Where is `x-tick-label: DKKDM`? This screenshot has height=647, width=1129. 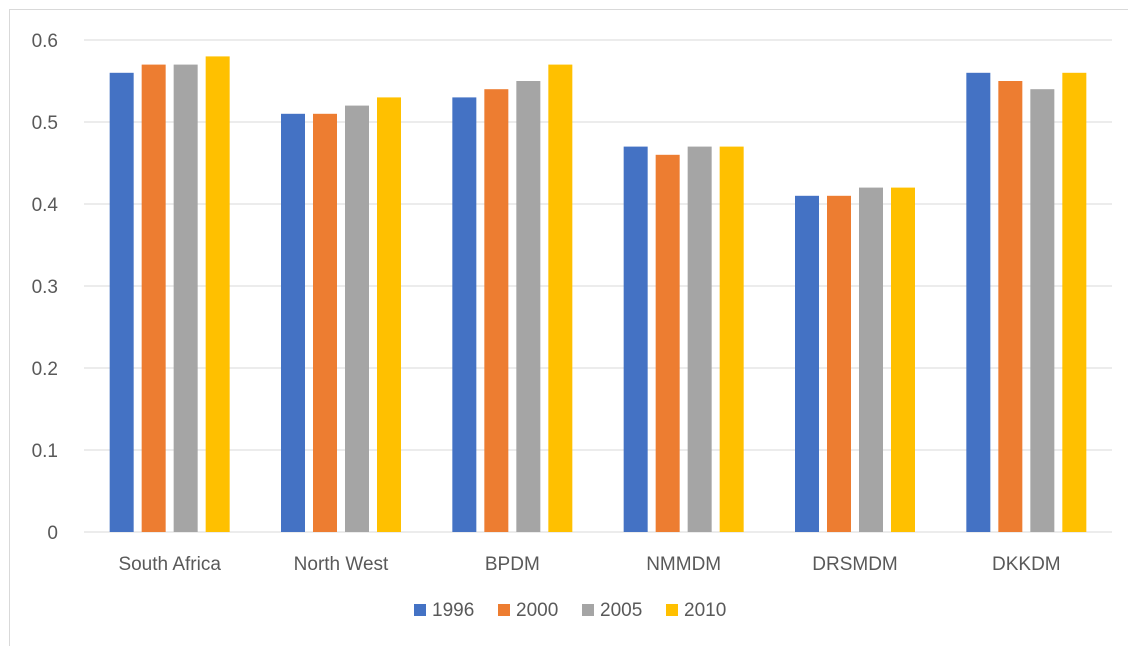 x-tick-label: DKKDM is located at coordinates (1026, 564).